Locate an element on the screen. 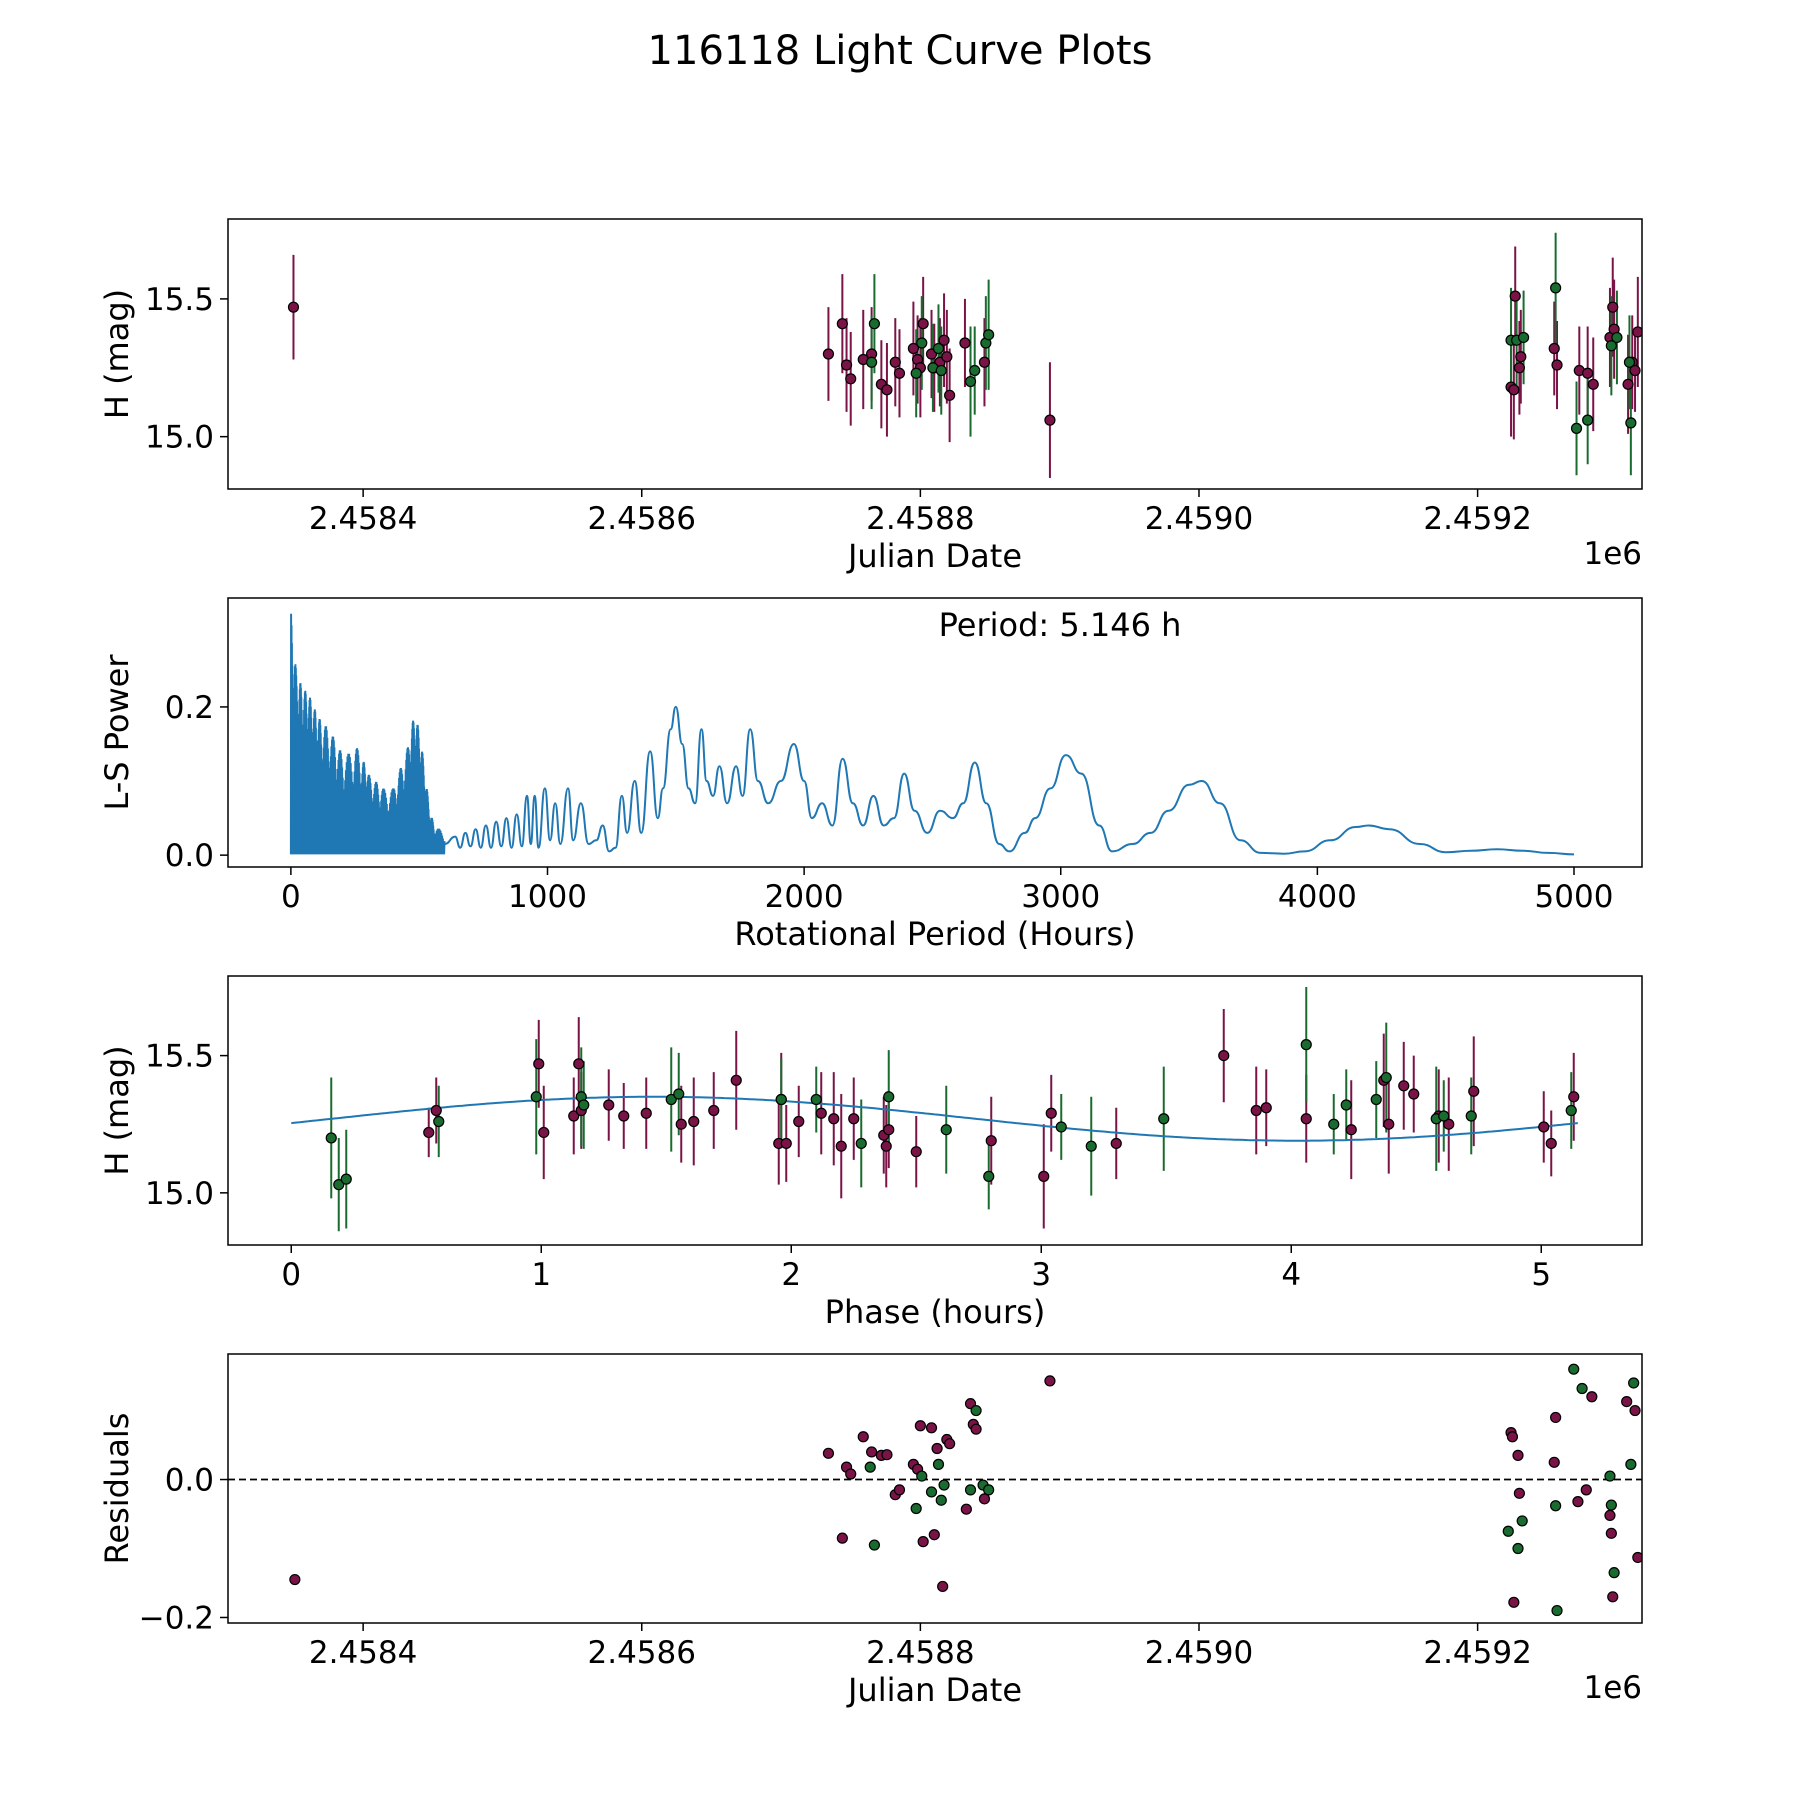 The width and height of the screenshot is (1800, 1800). x-tick-label: 2000 is located at coordinates (804, 897).